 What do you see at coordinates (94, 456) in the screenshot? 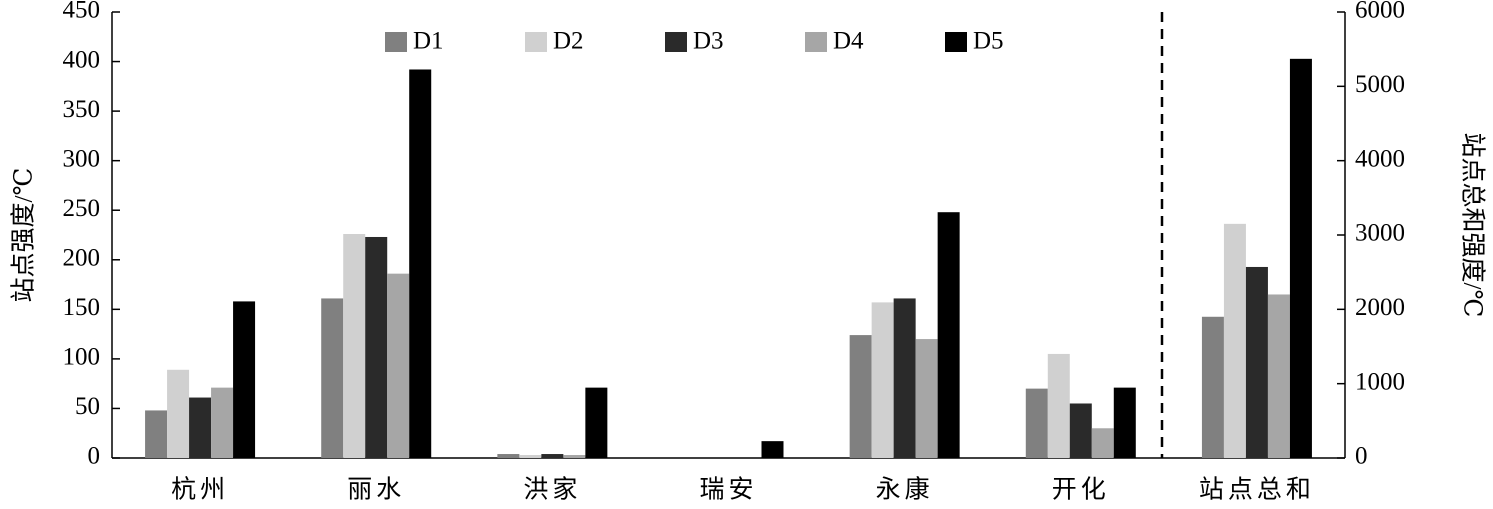
I see `y-tick-label: 0` at bounding box center [94, 456].